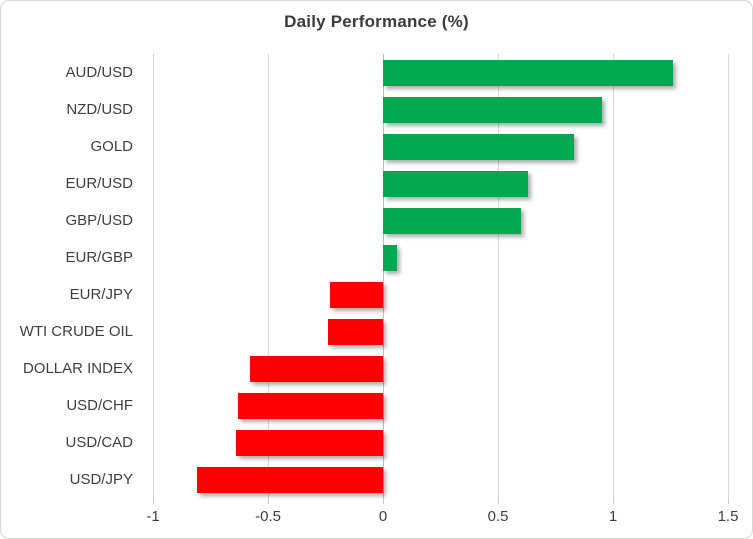 This screenshot has height=539, width=753. Describe the element at coordinates (390, 258) in the screenshot. I see `bar-eur-gbp` at that location.